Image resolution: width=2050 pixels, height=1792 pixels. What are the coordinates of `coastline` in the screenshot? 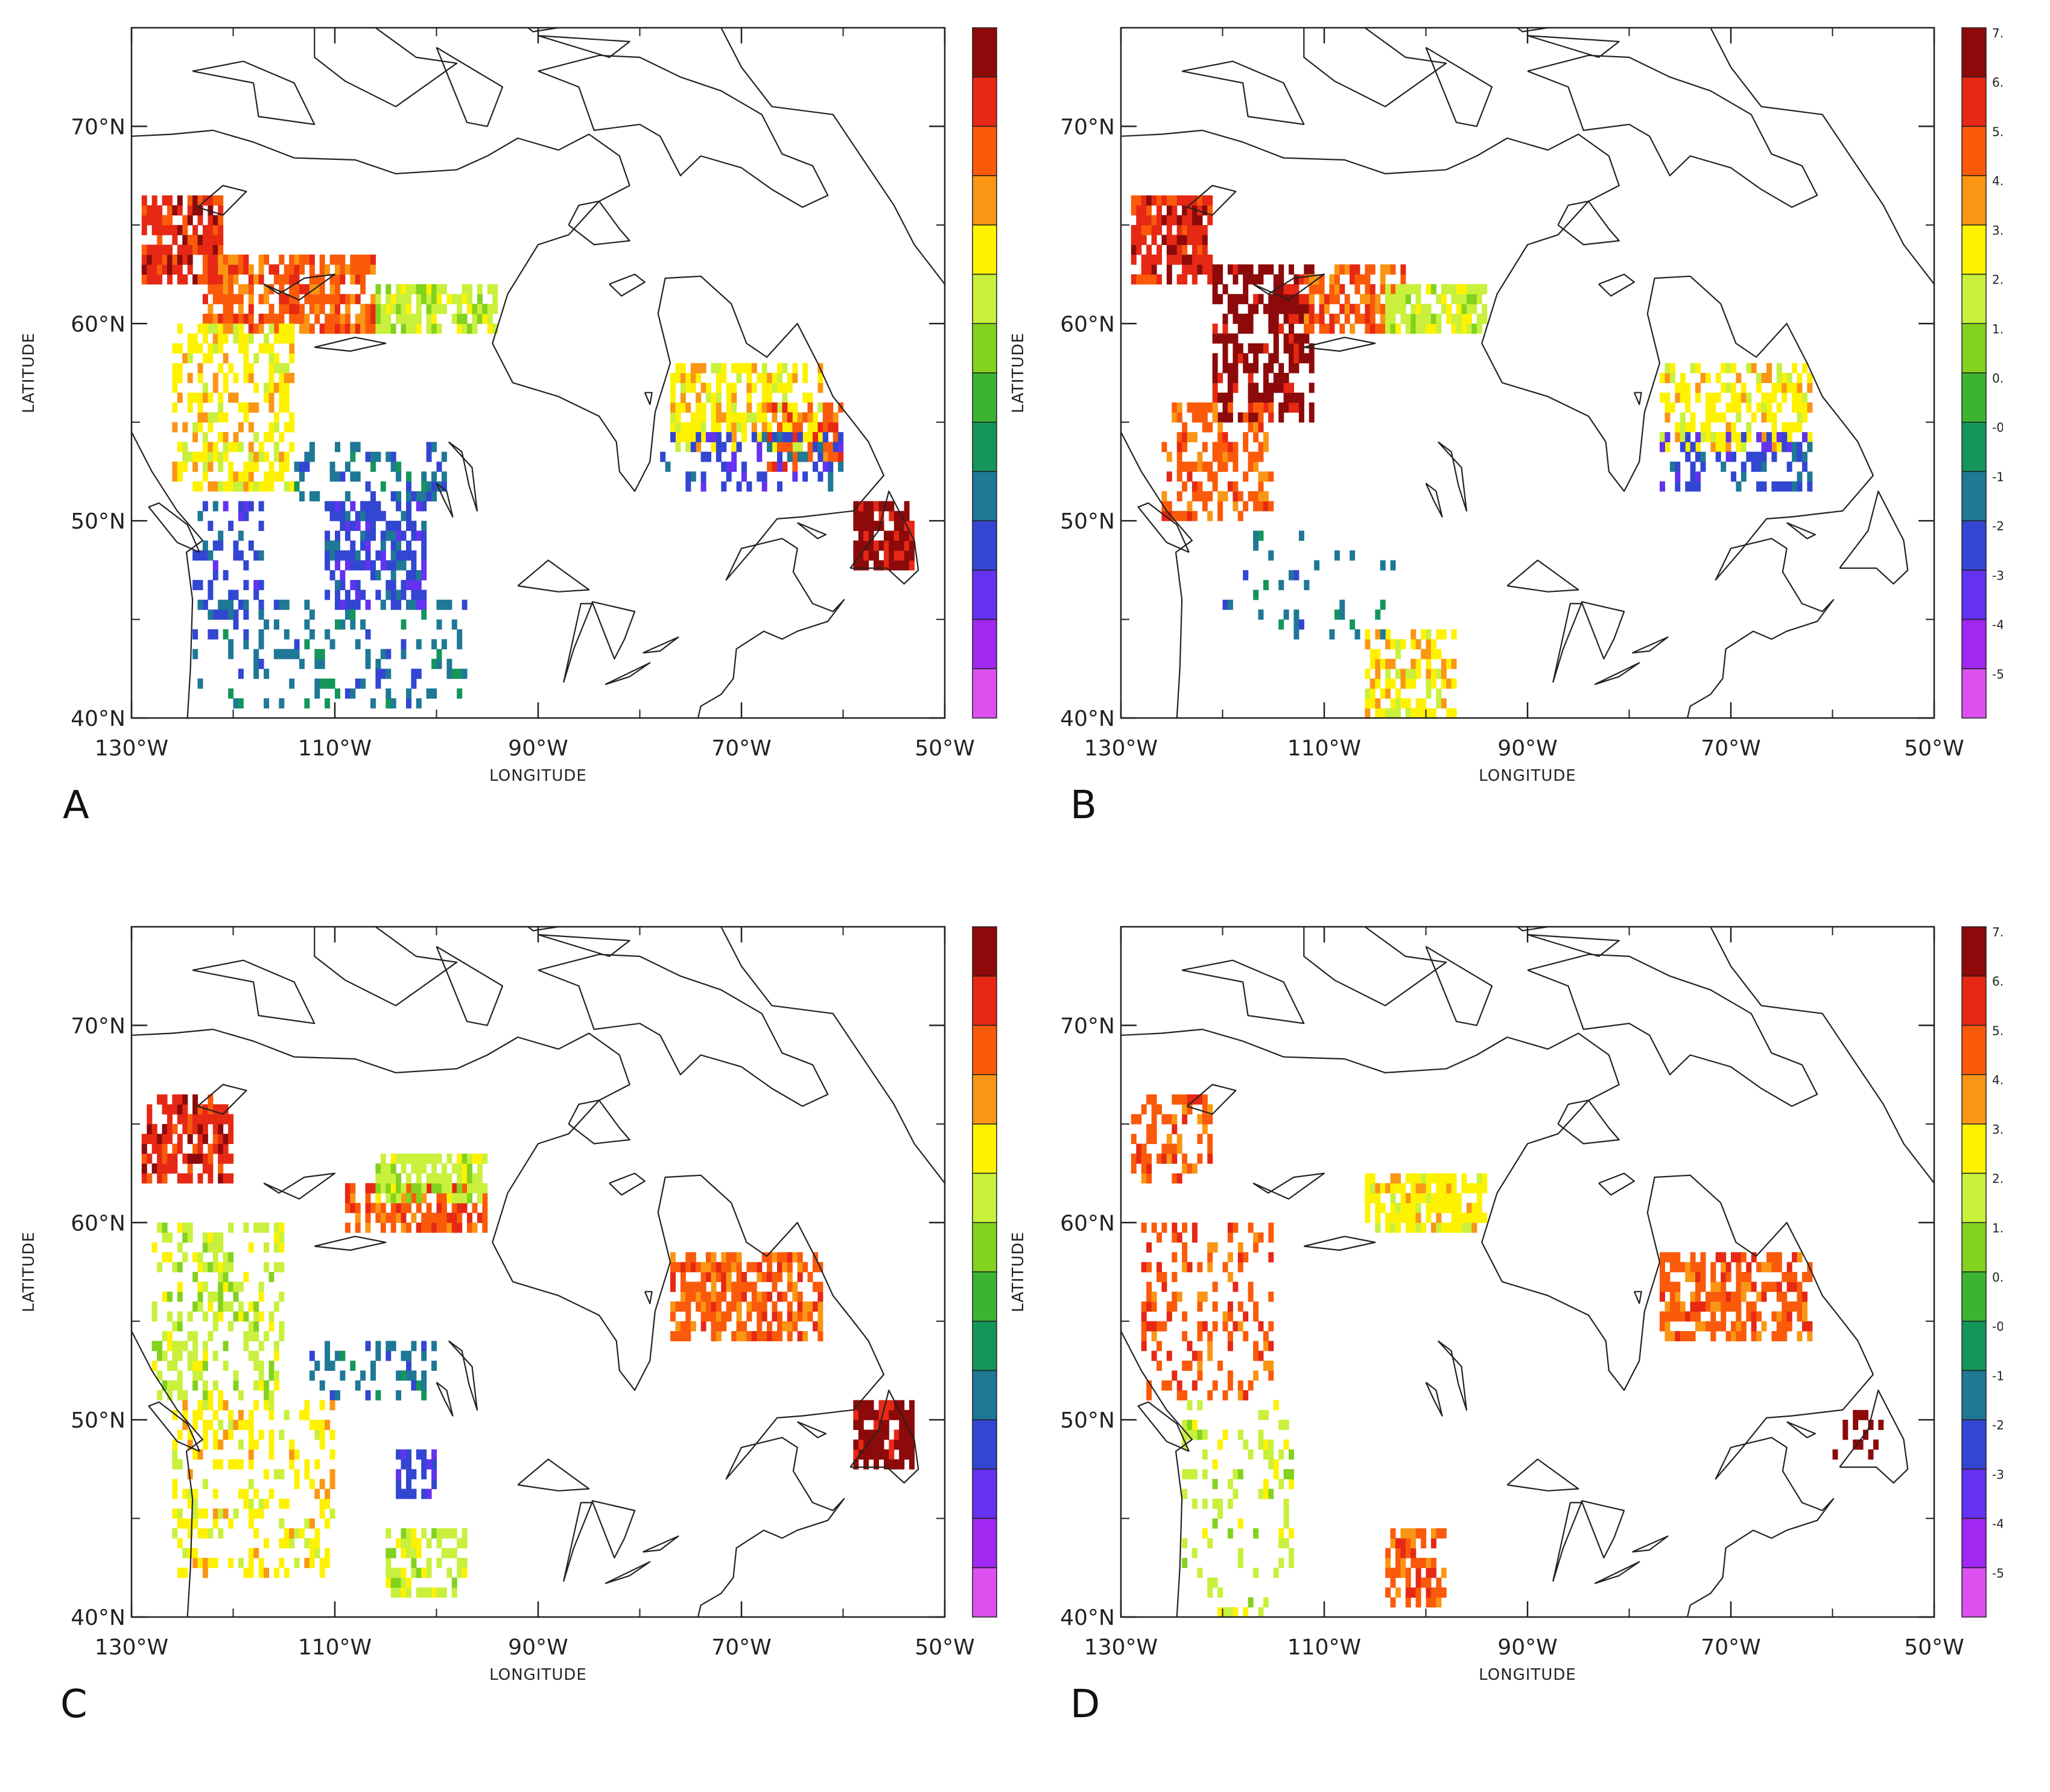 It's located at (1801, 1429).